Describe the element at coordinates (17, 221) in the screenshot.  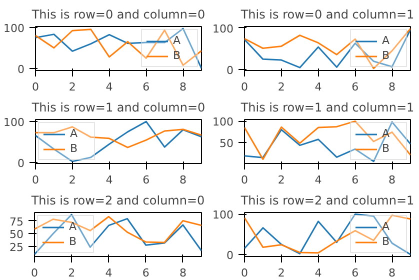
I see `y-tick-label: 75` at that location.